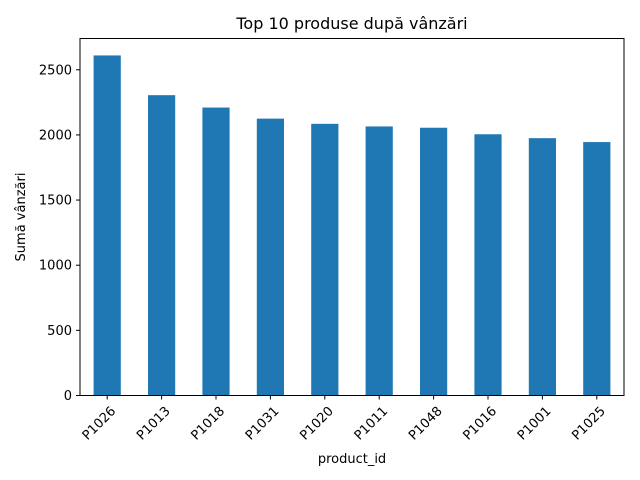 Image resolution: width=640 pixels, height=480 pixels. Describe the element at coordinates (55, 70) in the screenshot. I see `y-tick-label: 2500` at that location.